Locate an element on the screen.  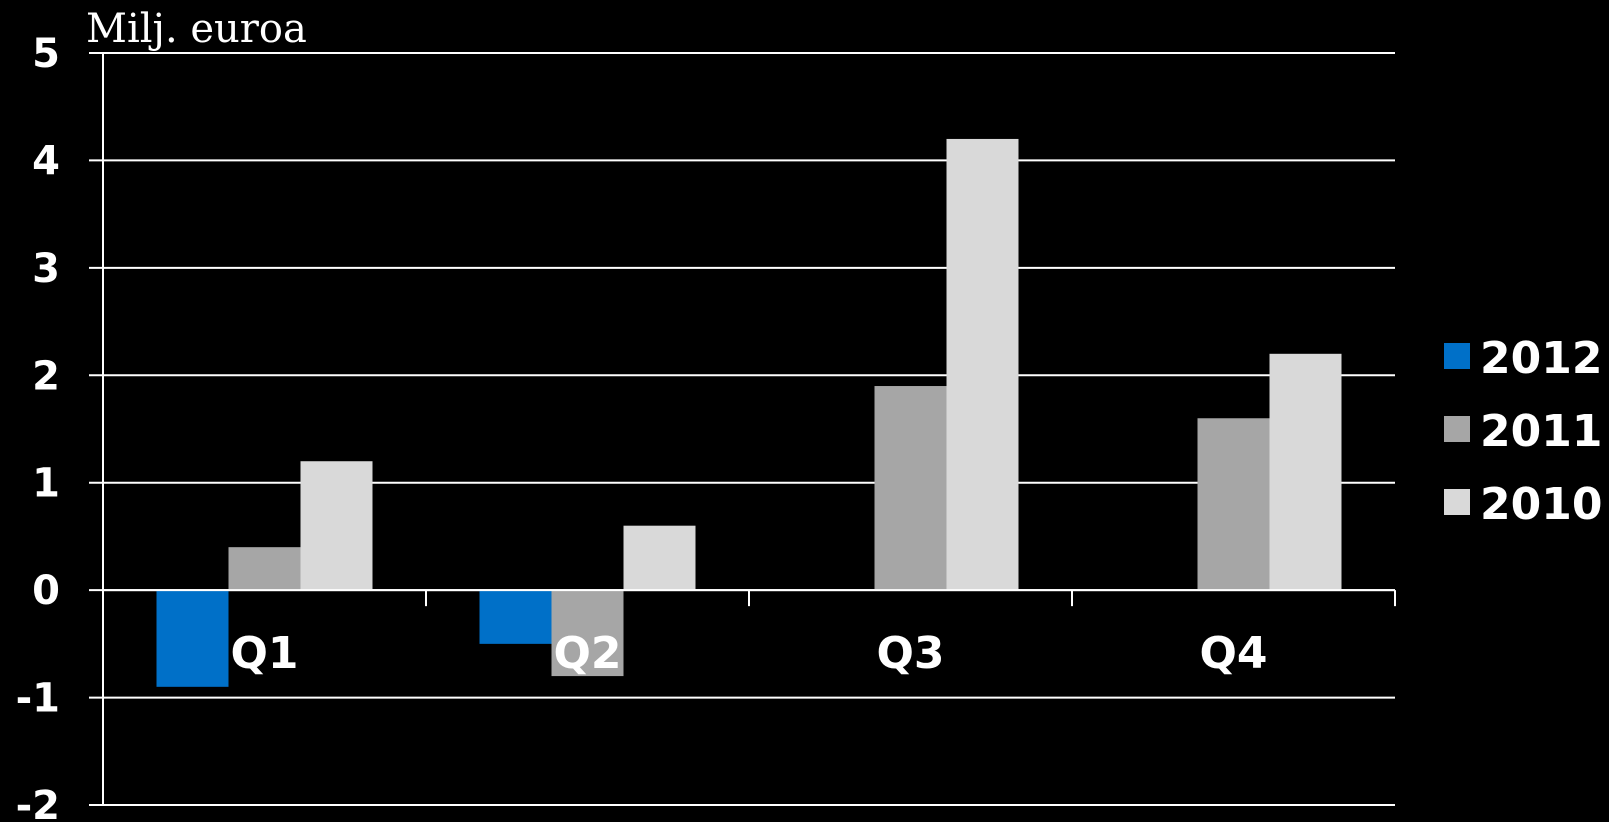
bar-2012-Q2 is located at coordinates (515, 617).